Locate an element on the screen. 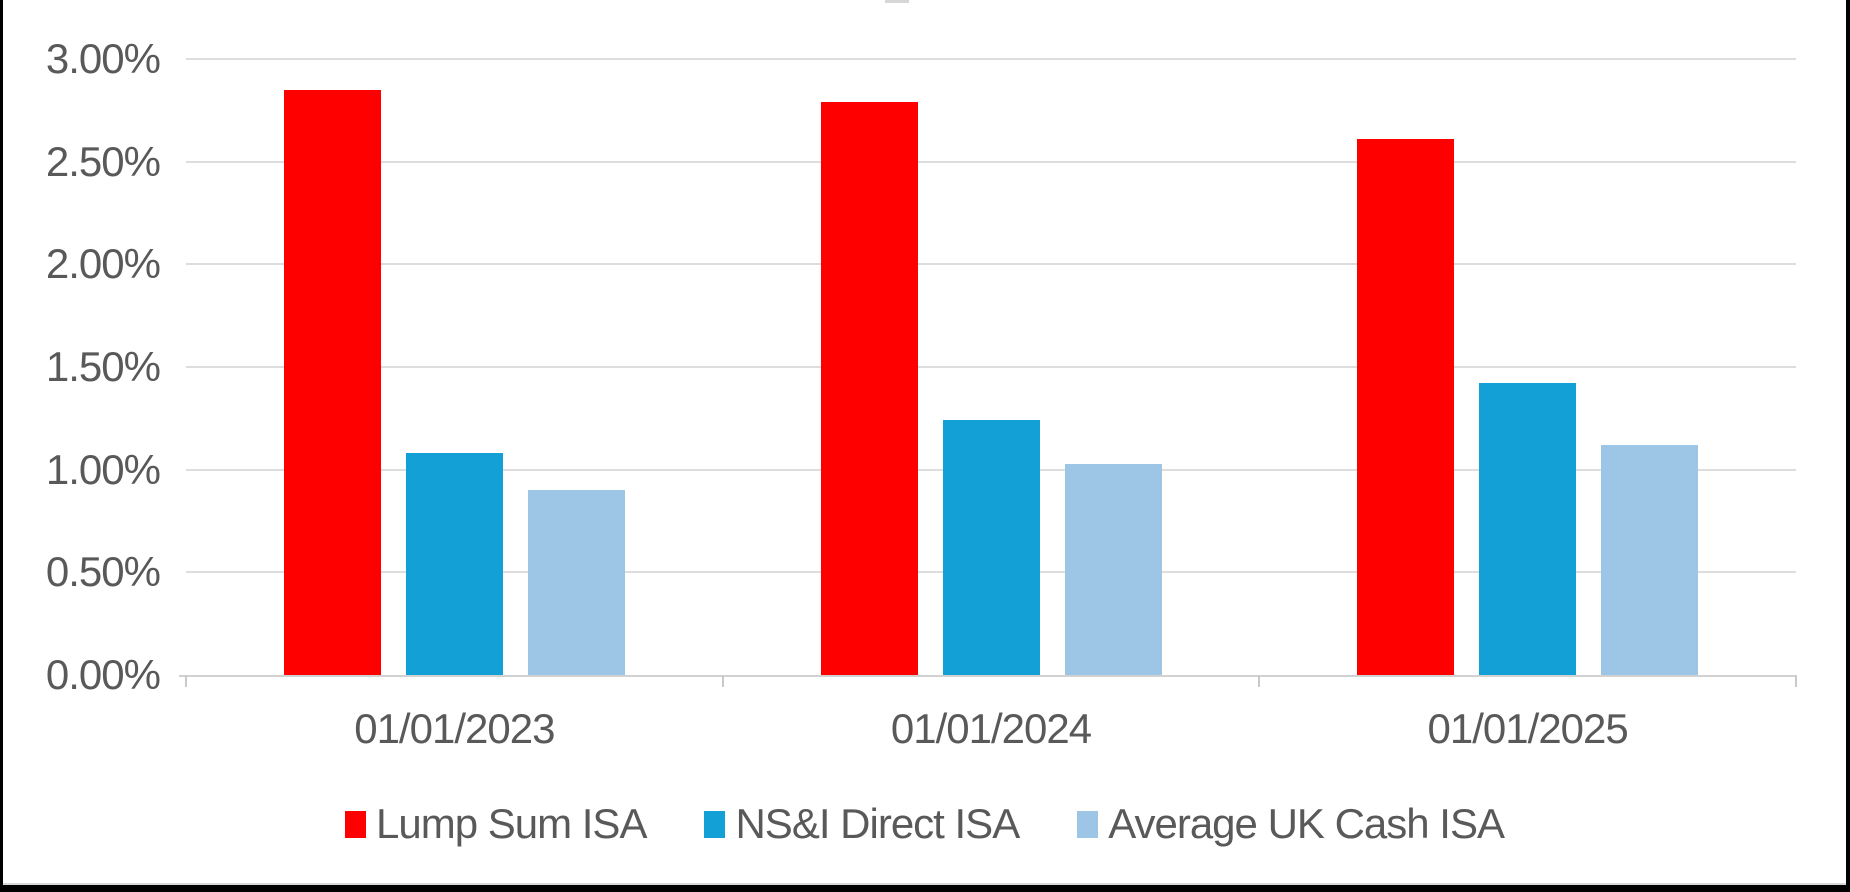  y-axis-label: 2.50% is located at coordinates (103, 161).